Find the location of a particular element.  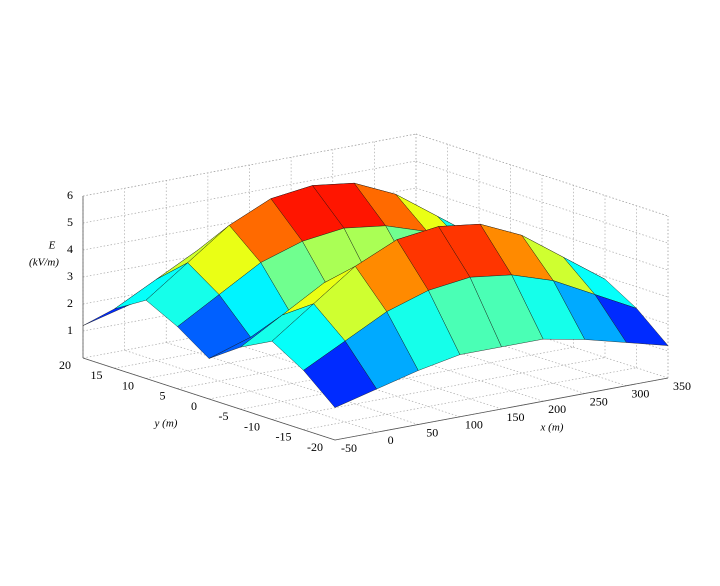

z-tick-label: 2 is located at coordinates (70, 303).